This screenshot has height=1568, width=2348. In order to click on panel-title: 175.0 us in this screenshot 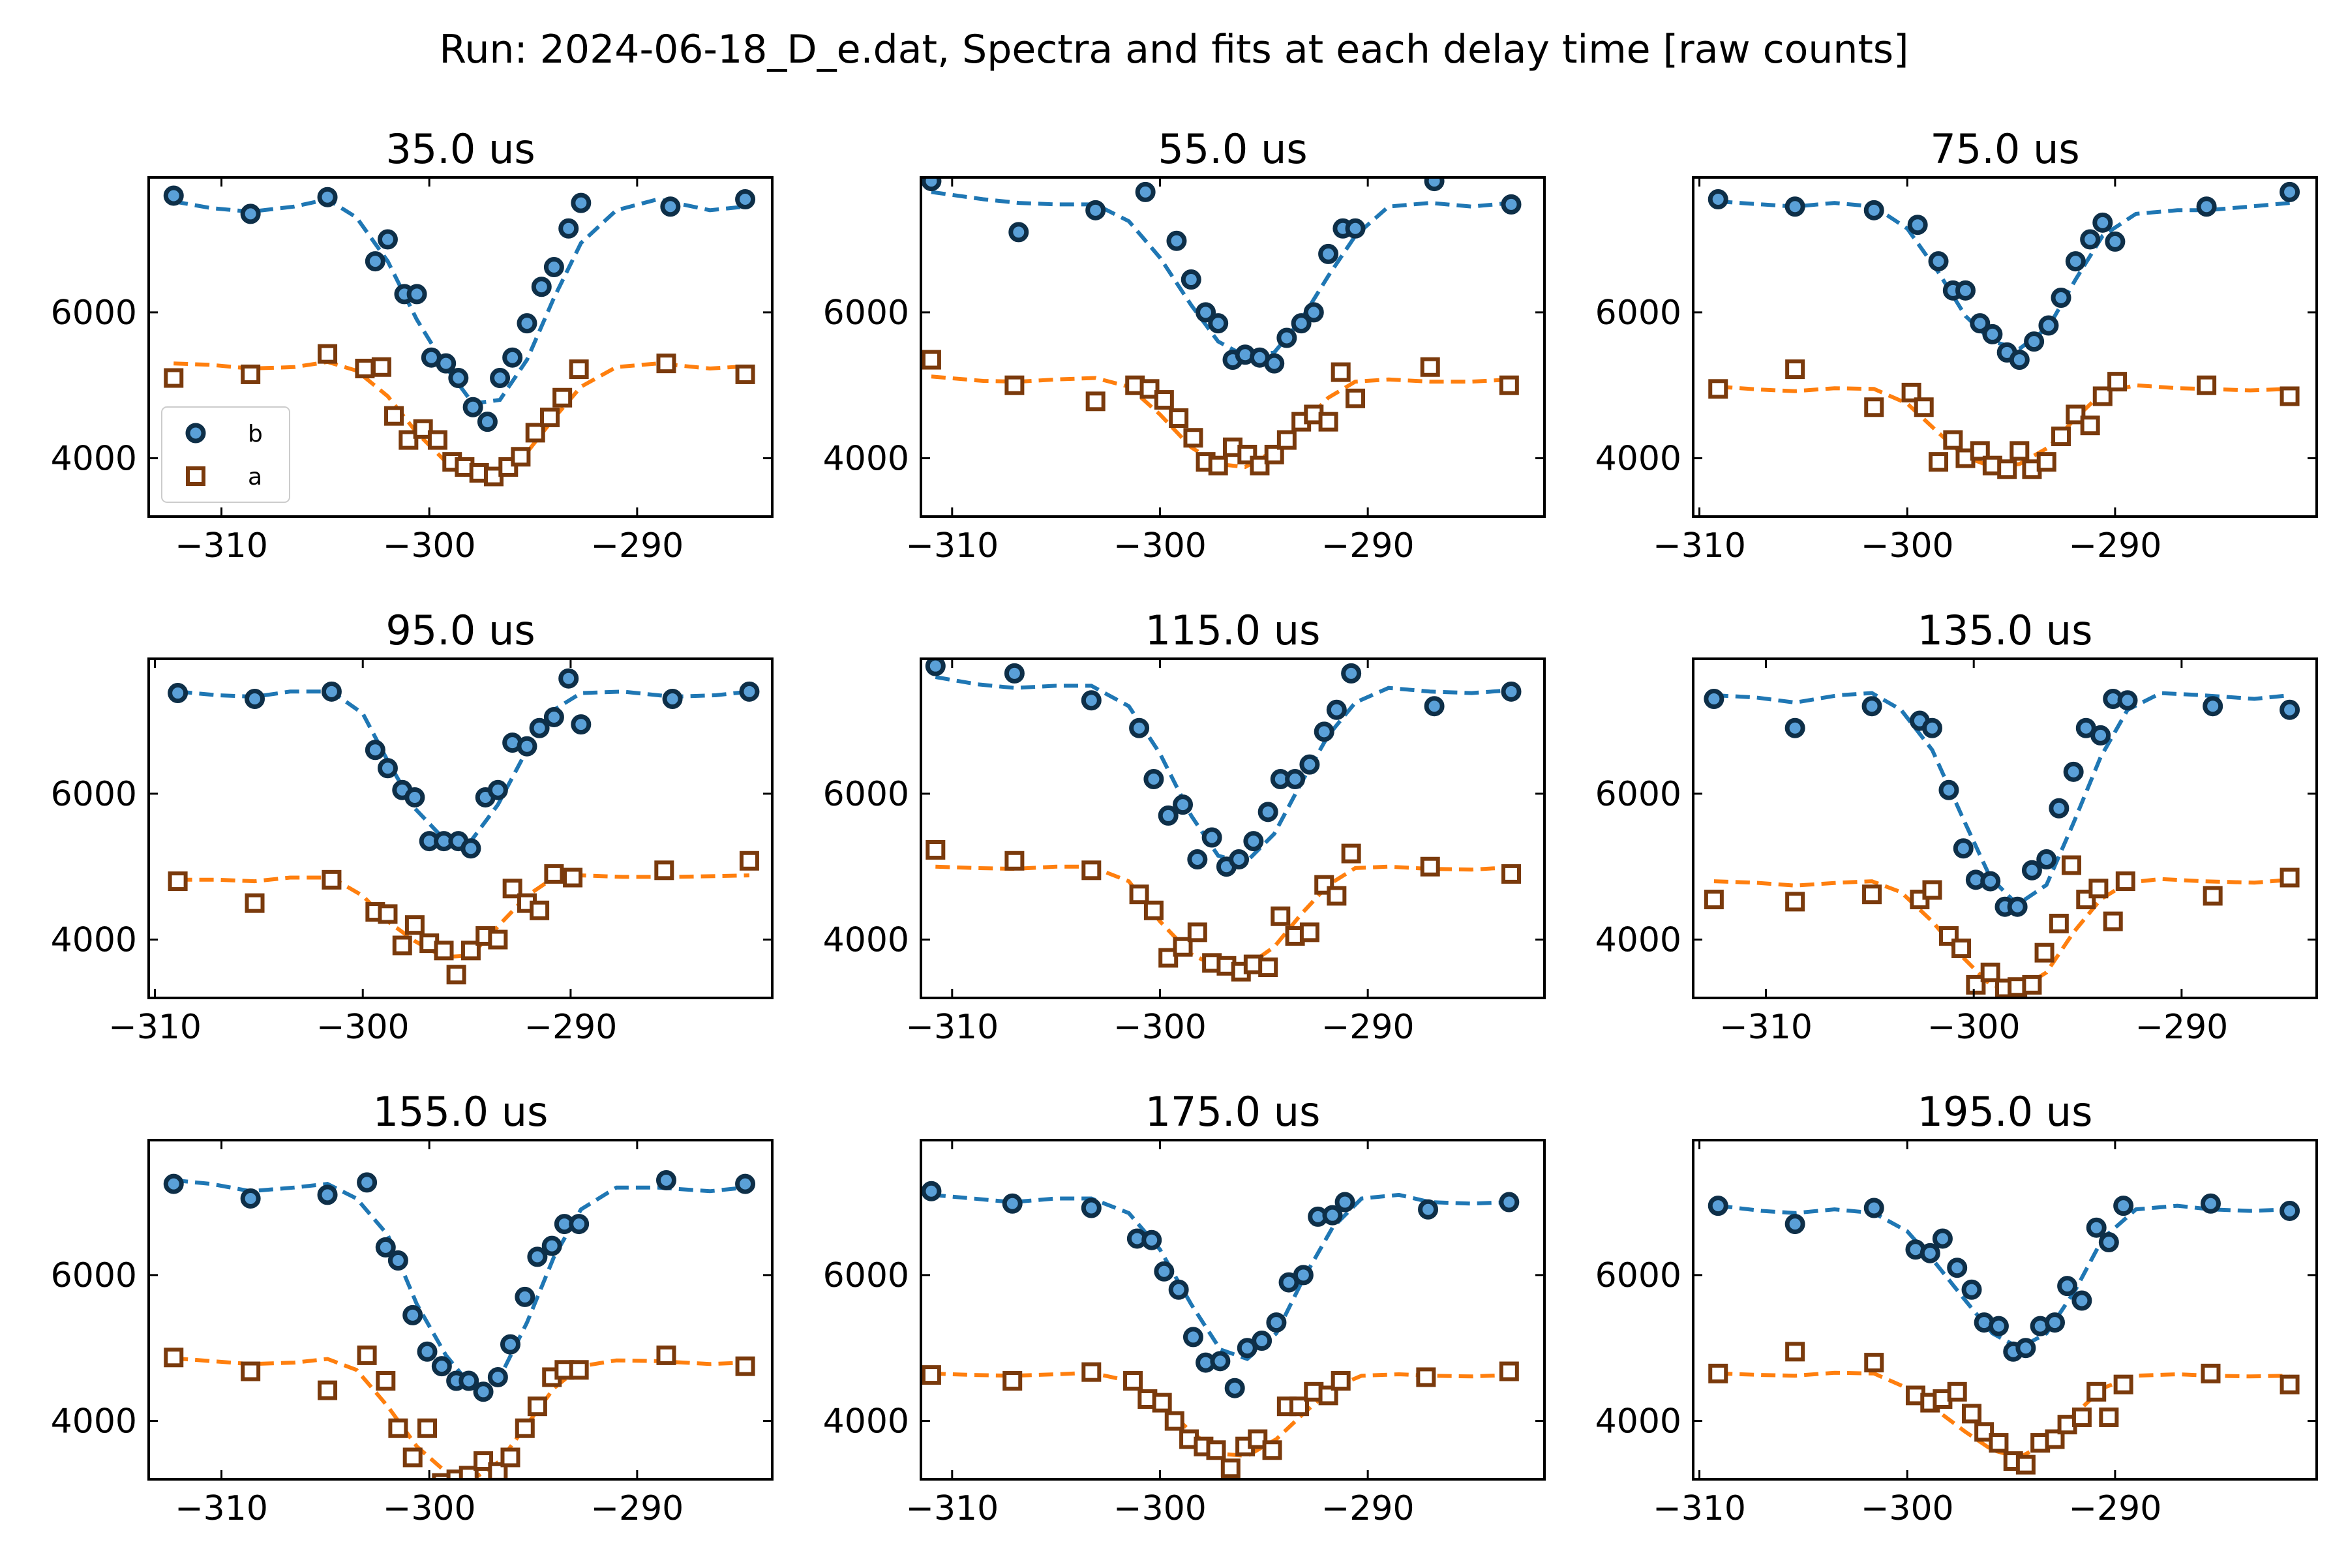, I will do `click(1233, 1112)`.